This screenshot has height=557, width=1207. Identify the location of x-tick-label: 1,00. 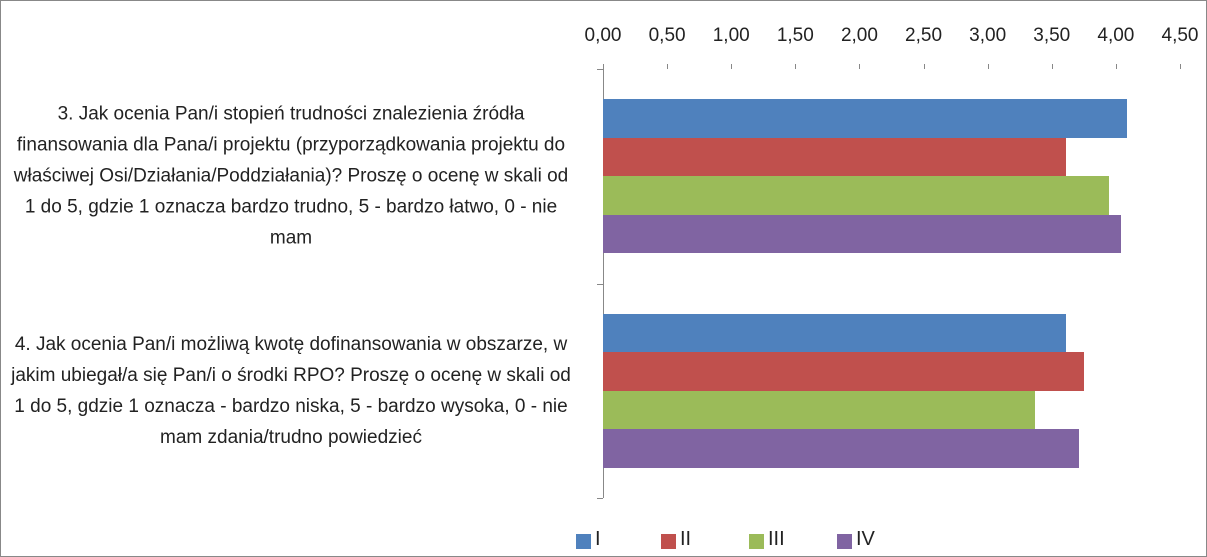
(731, 35).